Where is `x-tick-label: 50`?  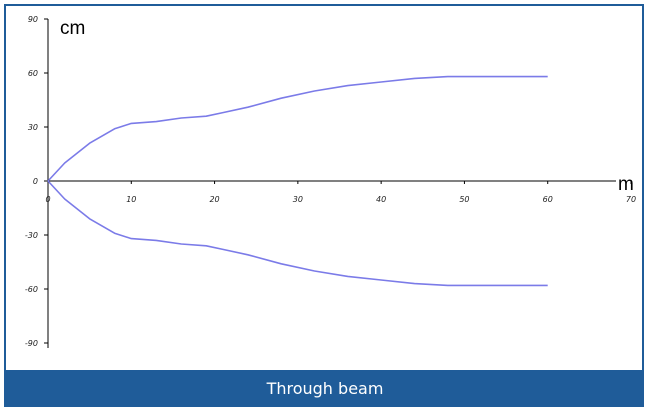 x-tick-label: 50 is located at coordinates (464, 199).